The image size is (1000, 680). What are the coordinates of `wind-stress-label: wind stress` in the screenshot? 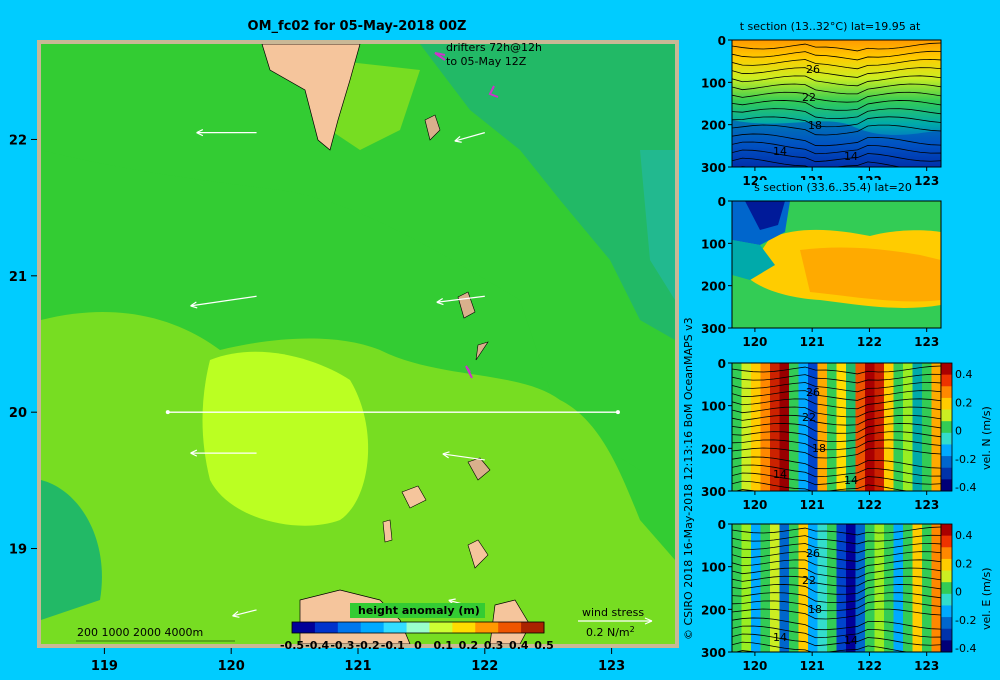 It's located at (613, 612).